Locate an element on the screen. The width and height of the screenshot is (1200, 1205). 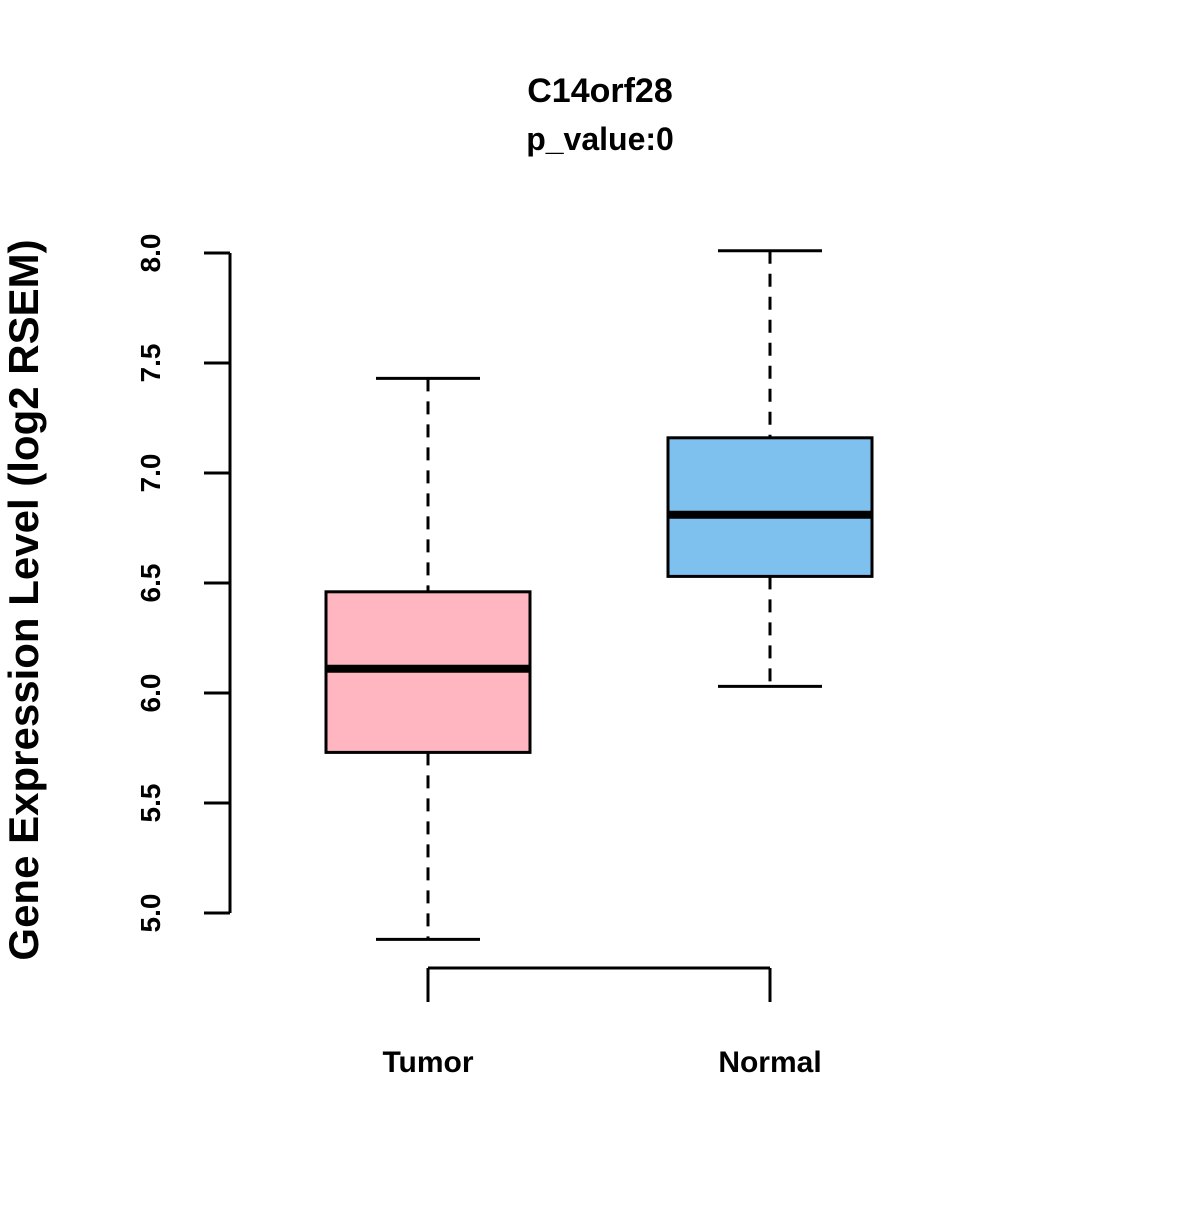
y-tick-label: 6.0 is located at coordinates (150, 693).